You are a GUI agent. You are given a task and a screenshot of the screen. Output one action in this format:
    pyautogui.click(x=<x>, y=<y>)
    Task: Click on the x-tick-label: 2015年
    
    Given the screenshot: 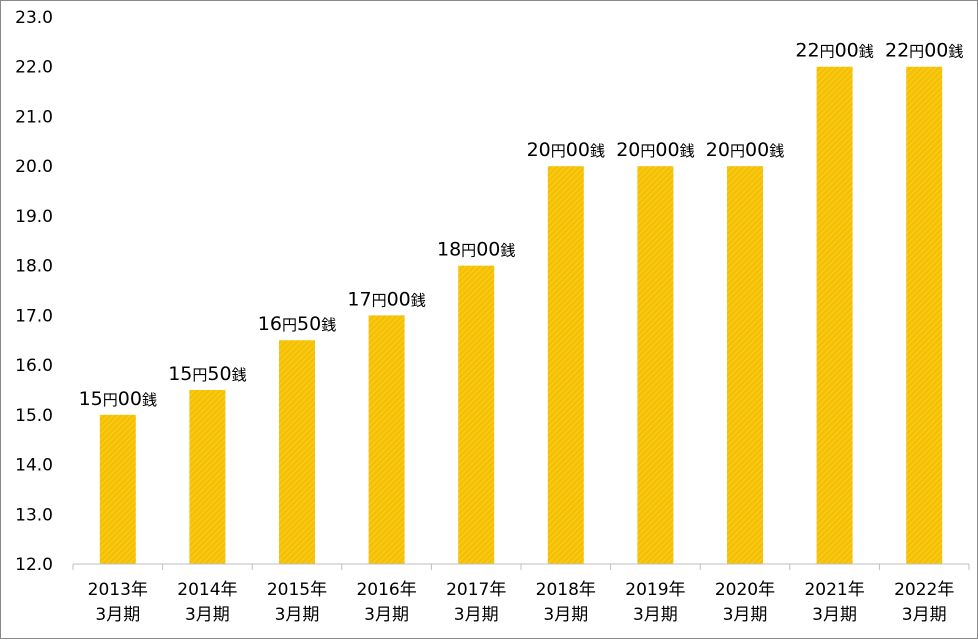 What is the action you would take?
    pyautogui.click(x=297, y=590)
    